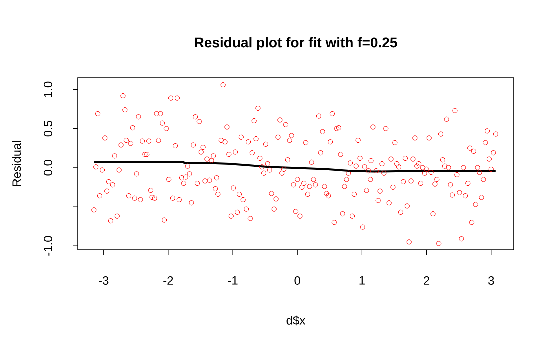 This screenshot has height=348, width=555. Describe the element at coordinates (491, 281) in the screenshot. I see `x-tick-label: 3` at that location.